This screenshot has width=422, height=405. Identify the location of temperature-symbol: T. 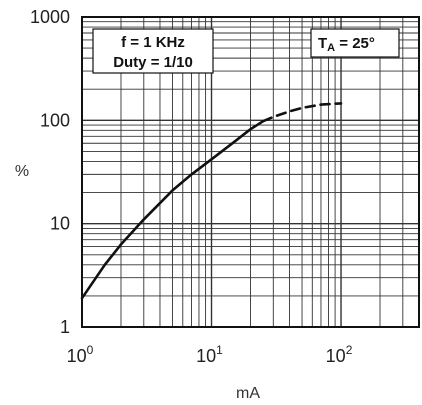
(322, 43).